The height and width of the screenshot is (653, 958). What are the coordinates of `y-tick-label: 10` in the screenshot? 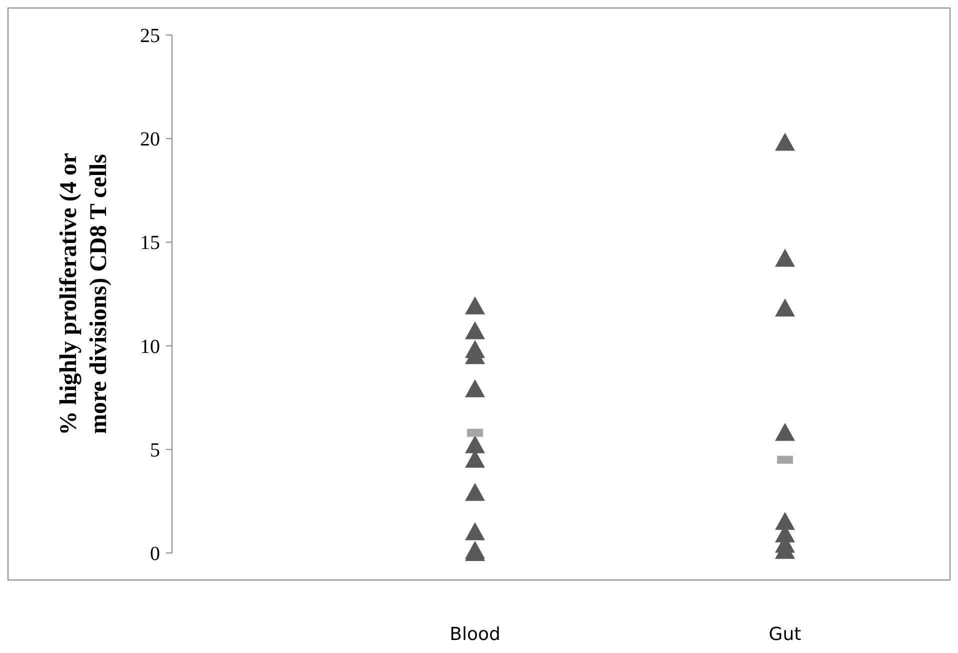 It's located at (150, 347).